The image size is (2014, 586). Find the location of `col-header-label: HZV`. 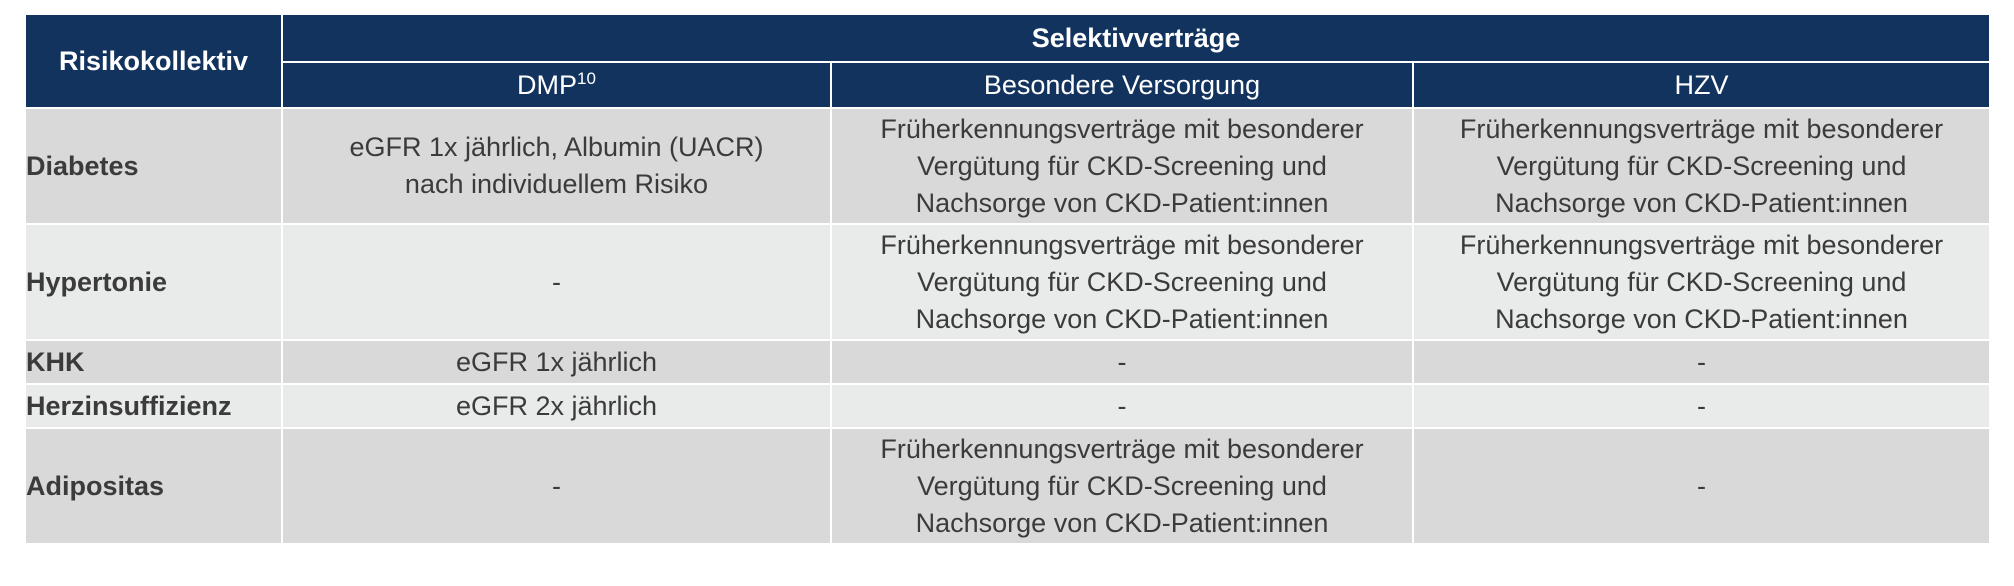

col-header-label: HZV is located at coordinates (1701, 85).